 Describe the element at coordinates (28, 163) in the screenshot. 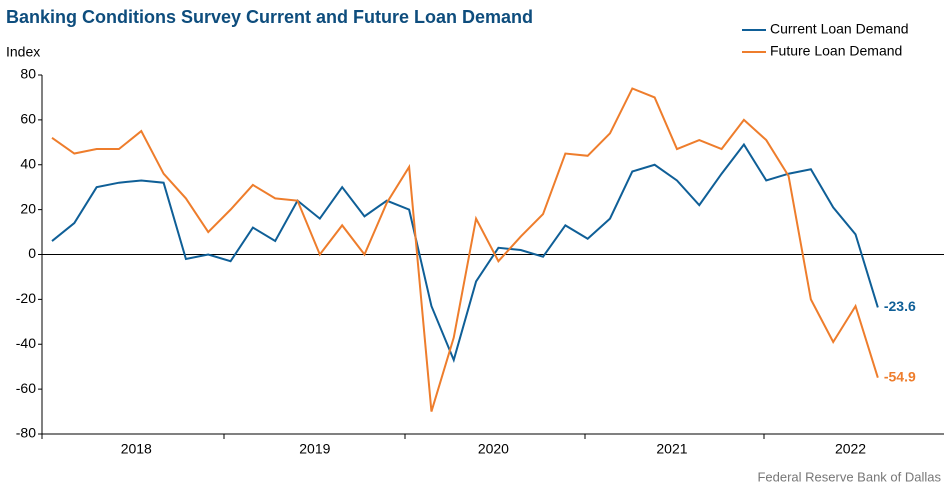

I see `y-tick-label: 40` at that location.